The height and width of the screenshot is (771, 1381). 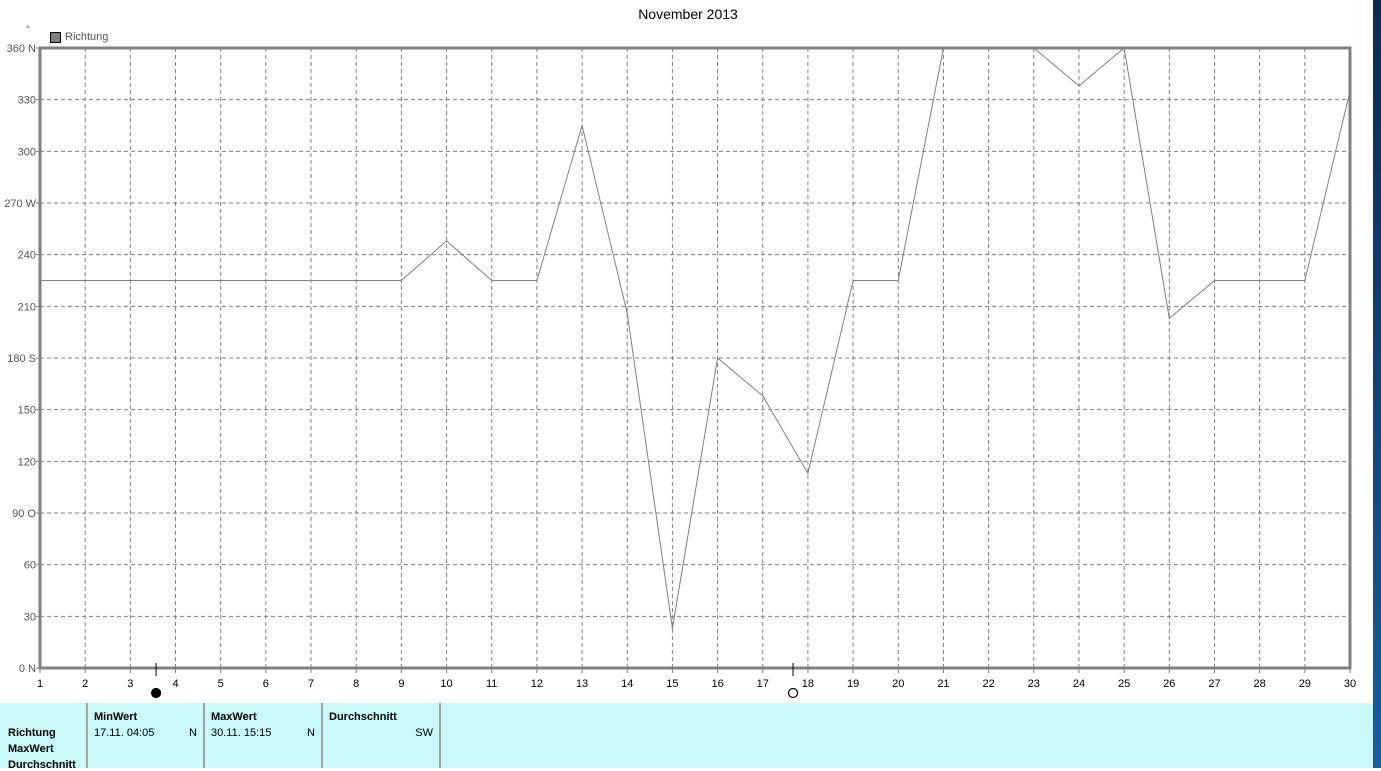 What do you see at coordinates (20, 204) in the screenshot?
I see `y-tick-label: 270 W` at bounding box center [20, 204].